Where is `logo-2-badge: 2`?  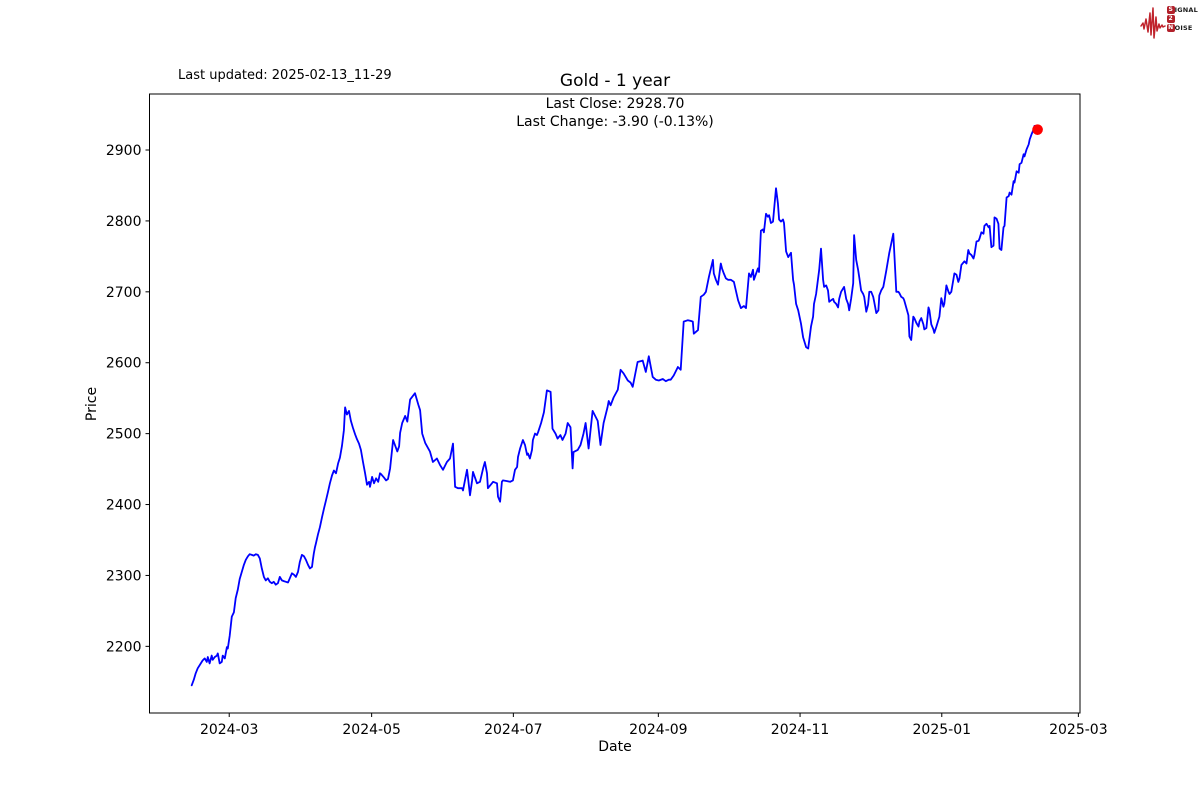 logo-2-badge: 2 is located at coordinates (1170, 19).